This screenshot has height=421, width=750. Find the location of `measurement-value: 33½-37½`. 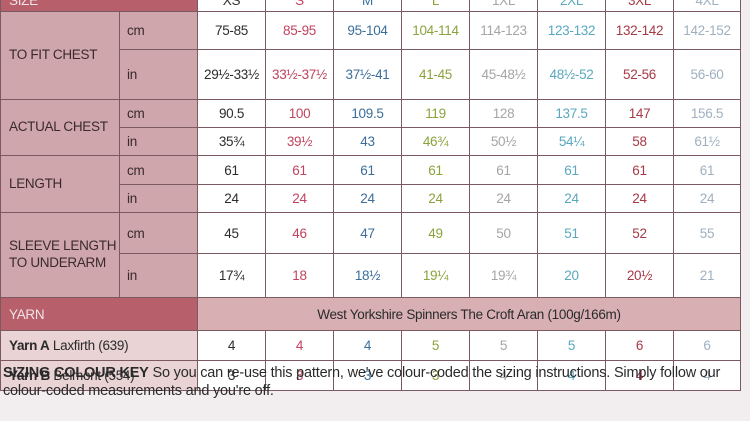

measurement-value: 33½-37½ is located at coordinates (299, 74).